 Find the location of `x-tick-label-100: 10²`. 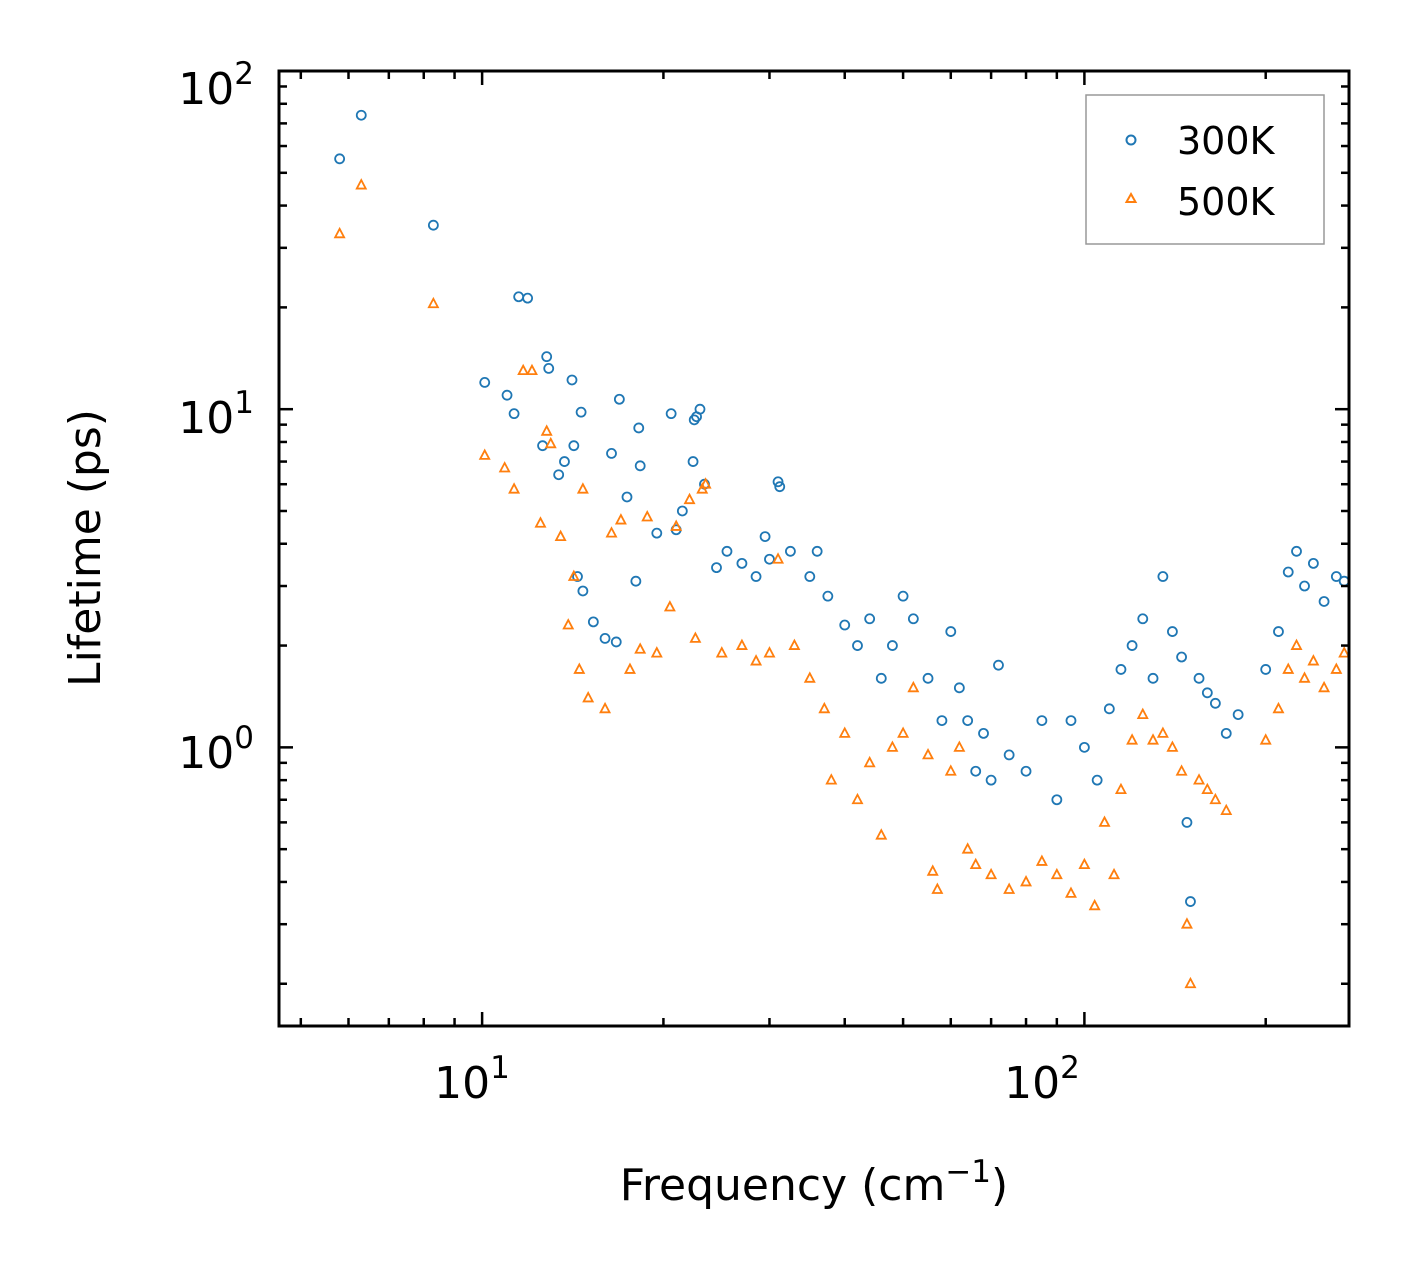

x-tick-label-100: 10² is located at coordinates (1042, 1079).